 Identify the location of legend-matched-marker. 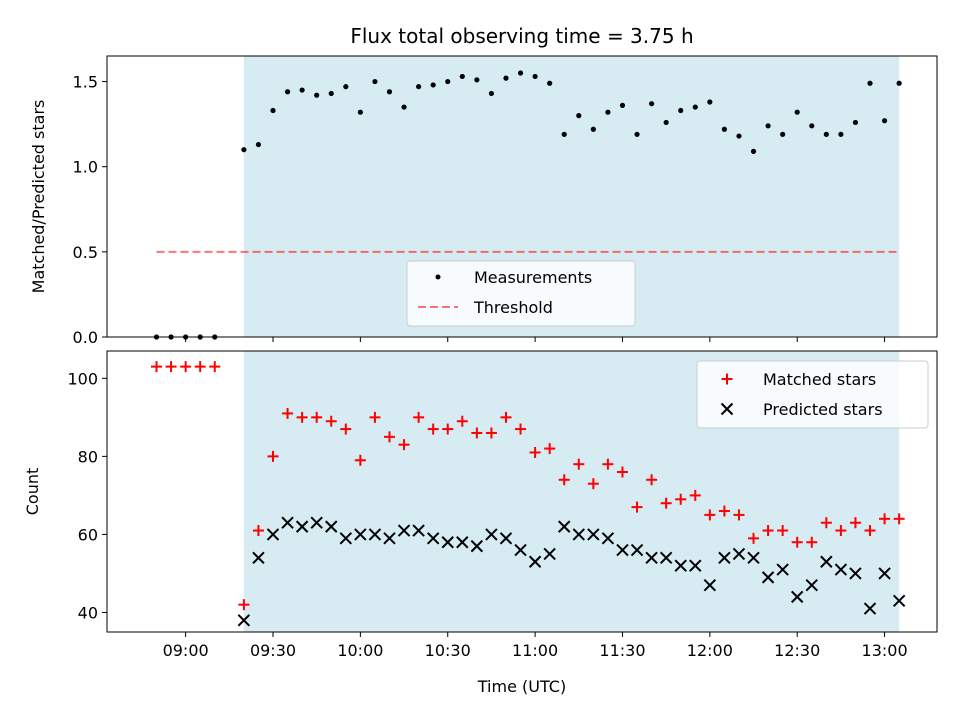
(727, 379).